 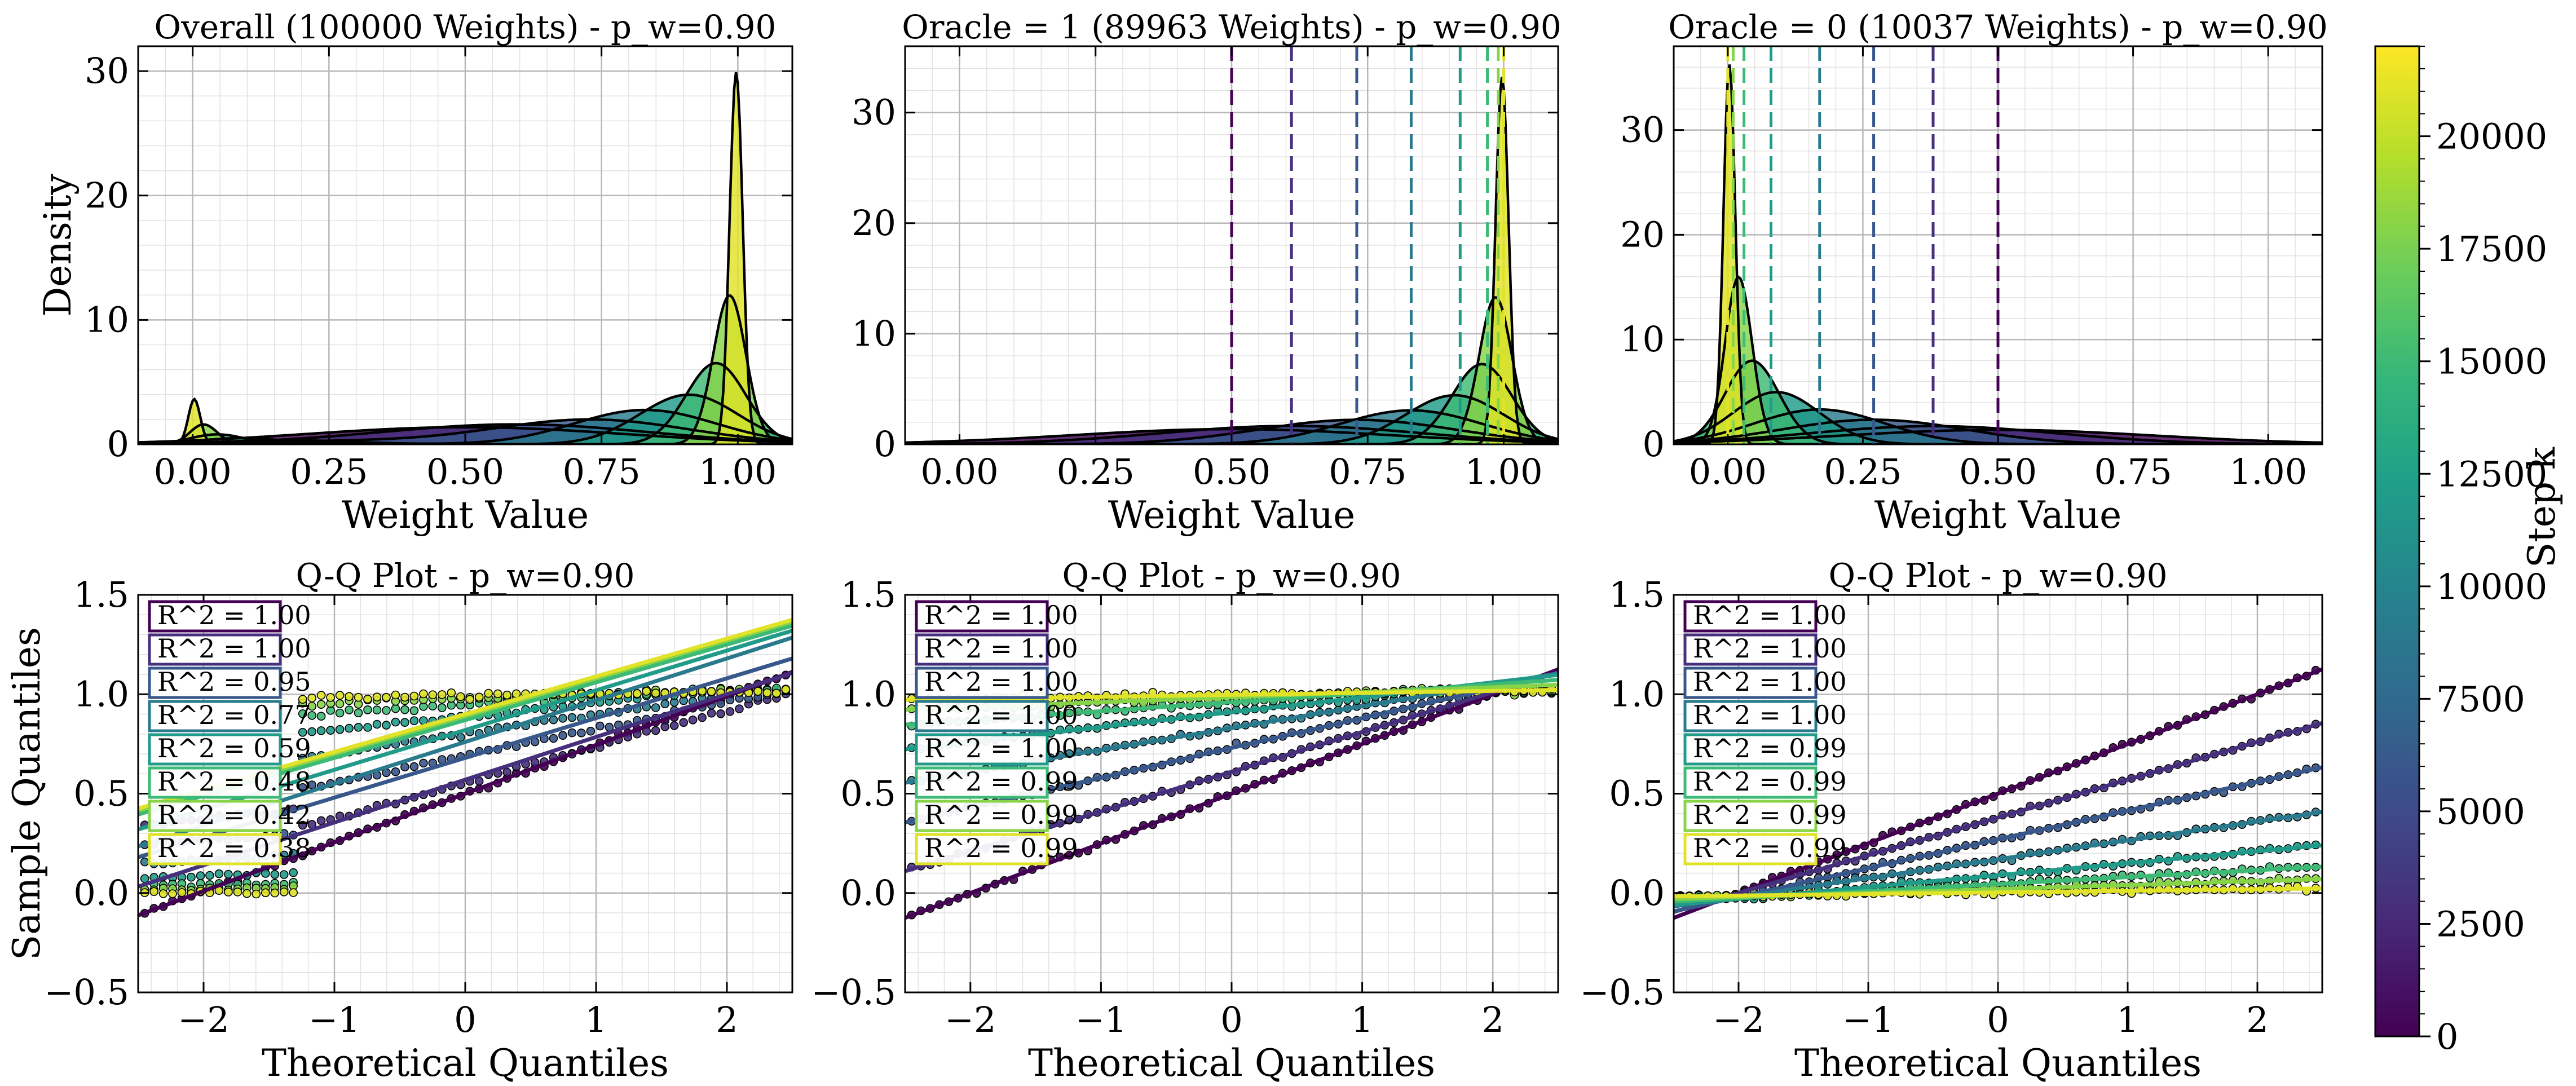 What do you see at coordinates (874, 223) in the screenshot?
I see `y-tick-label: 20` at bounding box center [874, 223].